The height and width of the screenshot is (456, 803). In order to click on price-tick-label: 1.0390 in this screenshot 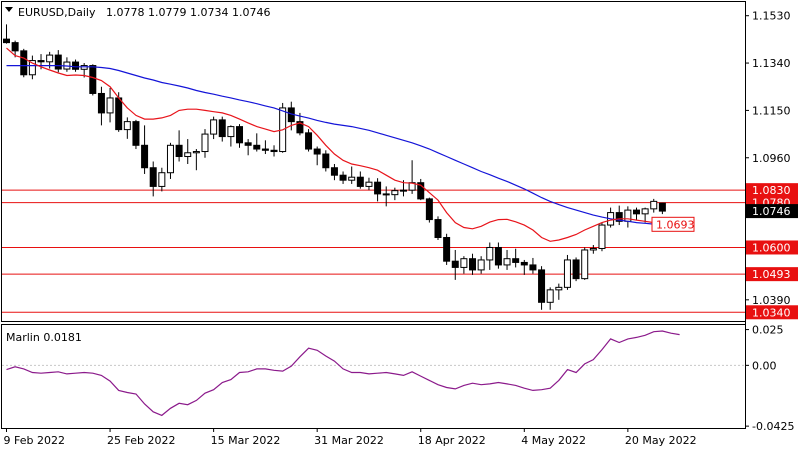, I will do `click(771, 300)`.